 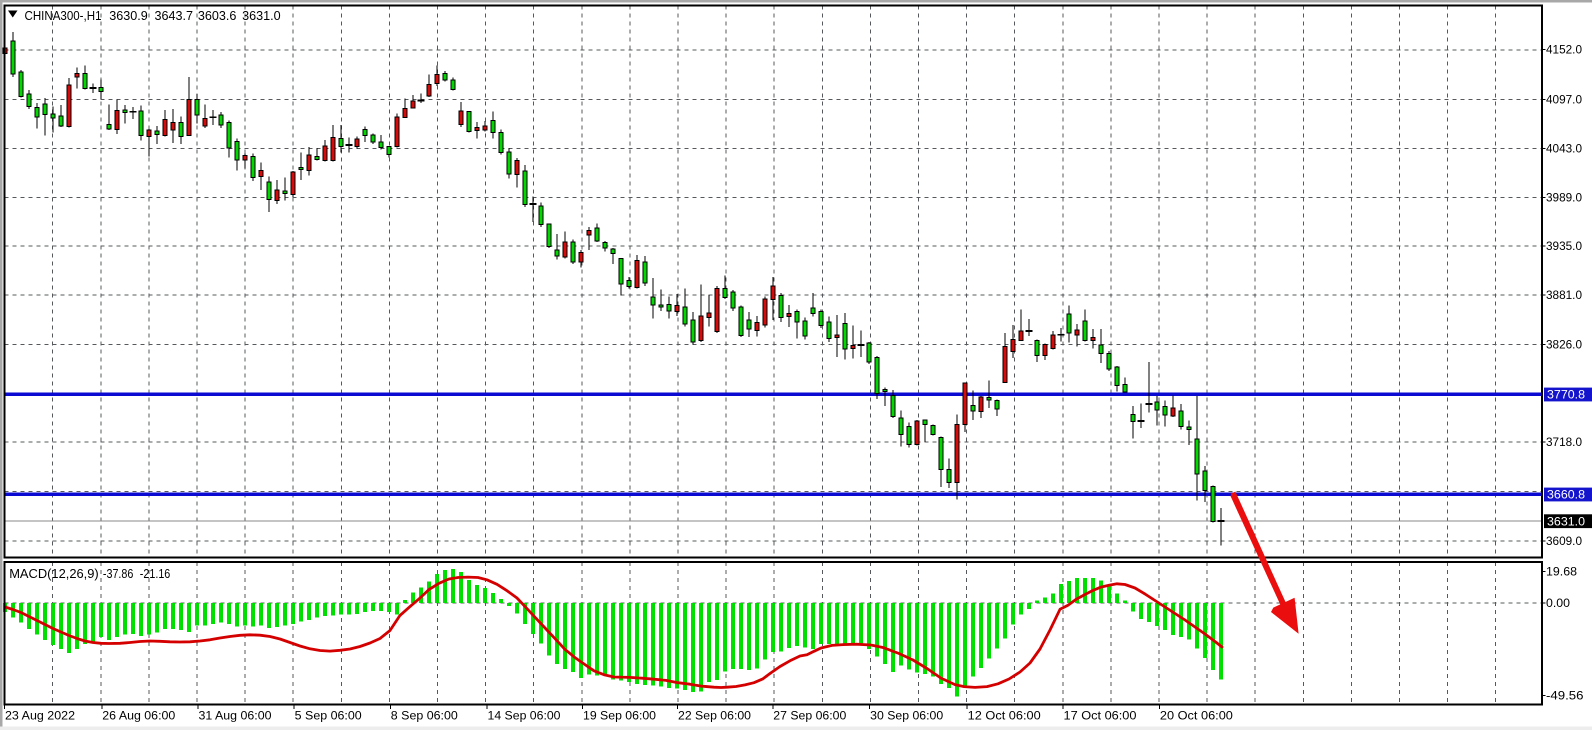 What do you see at coordinates (235, 717) in the screenshot?
I see `svg-text: 31 Aug 06:00` at bounding box center [235, 717].